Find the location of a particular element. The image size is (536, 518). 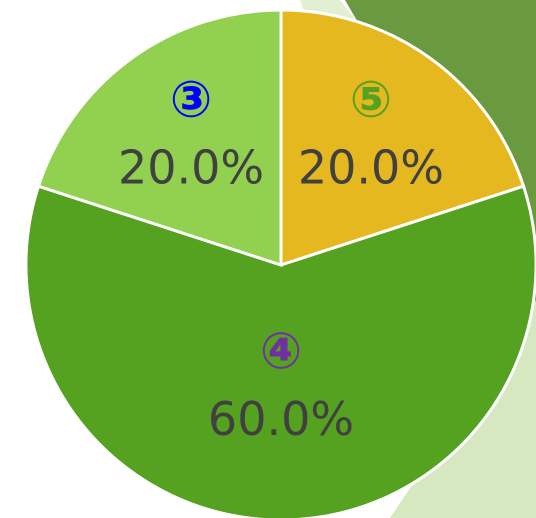

category-label: ③ is located at coordinates (191, 100).